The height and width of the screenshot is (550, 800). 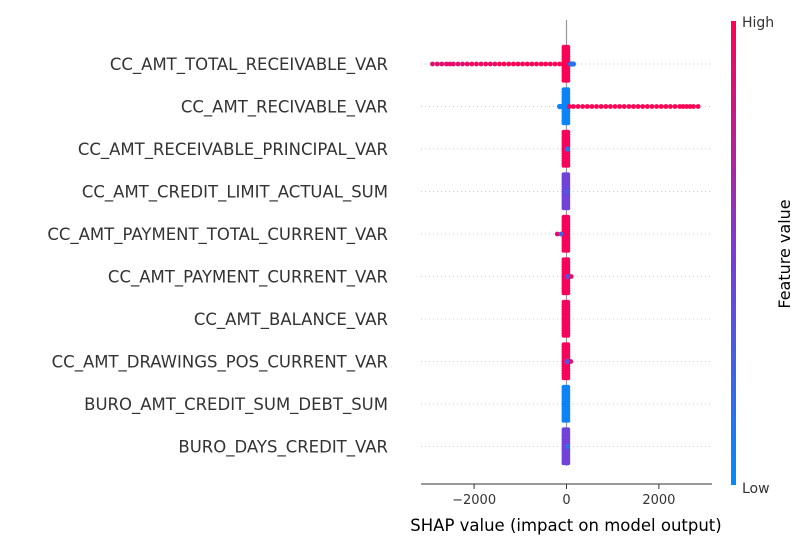 What do you see at coordinates (235, 193) in the screenshot?
I see `feature-label: CC_AMT_CREDIT_LIMIT_ACTUAL_SUM` at bounding box center [235, 193].